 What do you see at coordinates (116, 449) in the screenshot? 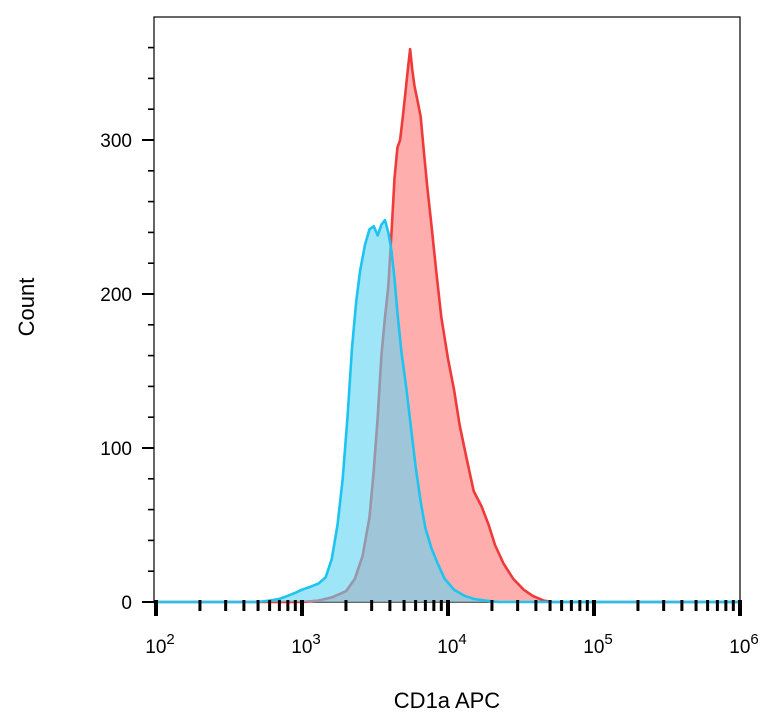
I see `y-tick-label: 100` at bounding box center [116, 449].